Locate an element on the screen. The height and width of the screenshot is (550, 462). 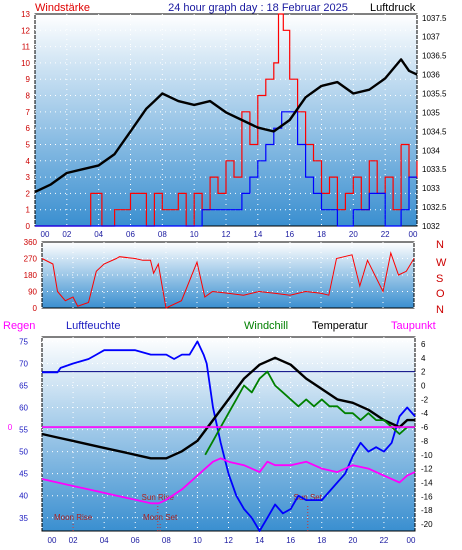
direction-tick-label: 0 is located at coordinates (35, 308).